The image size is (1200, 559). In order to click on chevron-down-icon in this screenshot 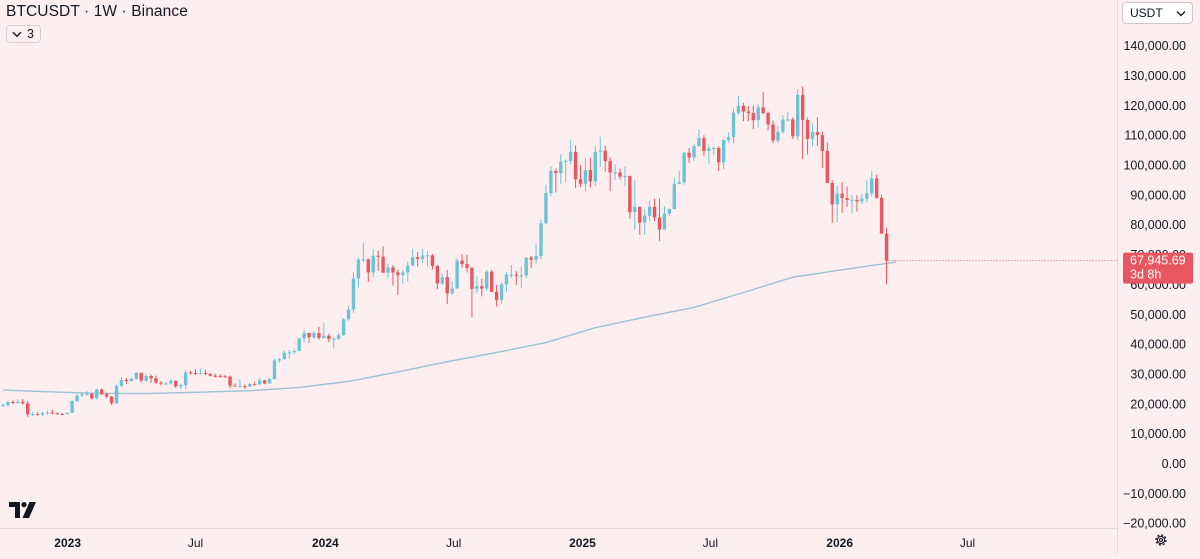, I will do `click(17, 34)`.